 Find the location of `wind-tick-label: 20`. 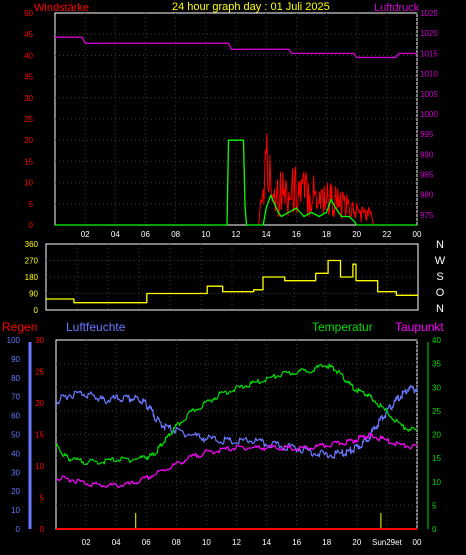

wind-tick-label: 20 is located at coordinates (28, 140).